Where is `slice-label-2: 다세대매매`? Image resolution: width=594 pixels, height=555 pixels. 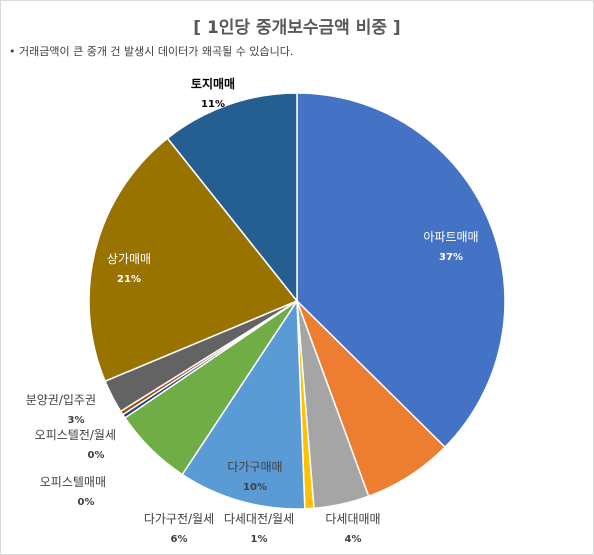
slice-label-2: 다세대매매 is located at coordinates (352, 519).